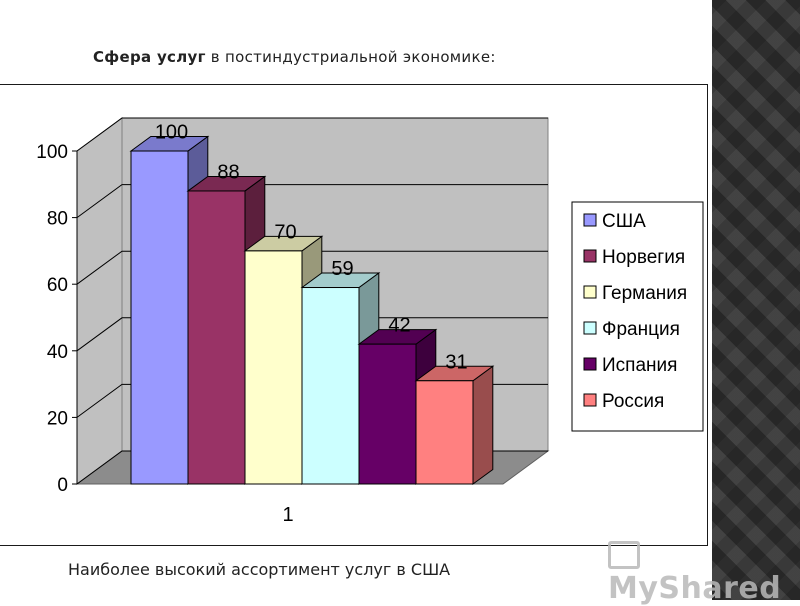 The width and height of the screenshot is (800, 606). I want to click on decorative-side-pattern, so click(756, 300).